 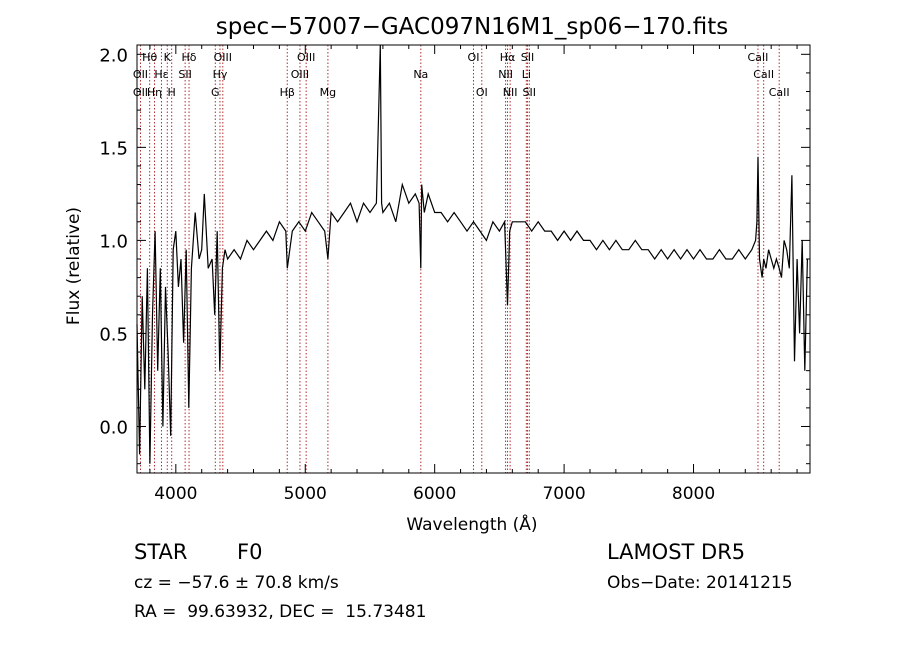 What do you see at coordinates (700, 583) in the screenshot?
I see `obs-date: Obs−Date: 20141215` at bounding box center [700, 583].